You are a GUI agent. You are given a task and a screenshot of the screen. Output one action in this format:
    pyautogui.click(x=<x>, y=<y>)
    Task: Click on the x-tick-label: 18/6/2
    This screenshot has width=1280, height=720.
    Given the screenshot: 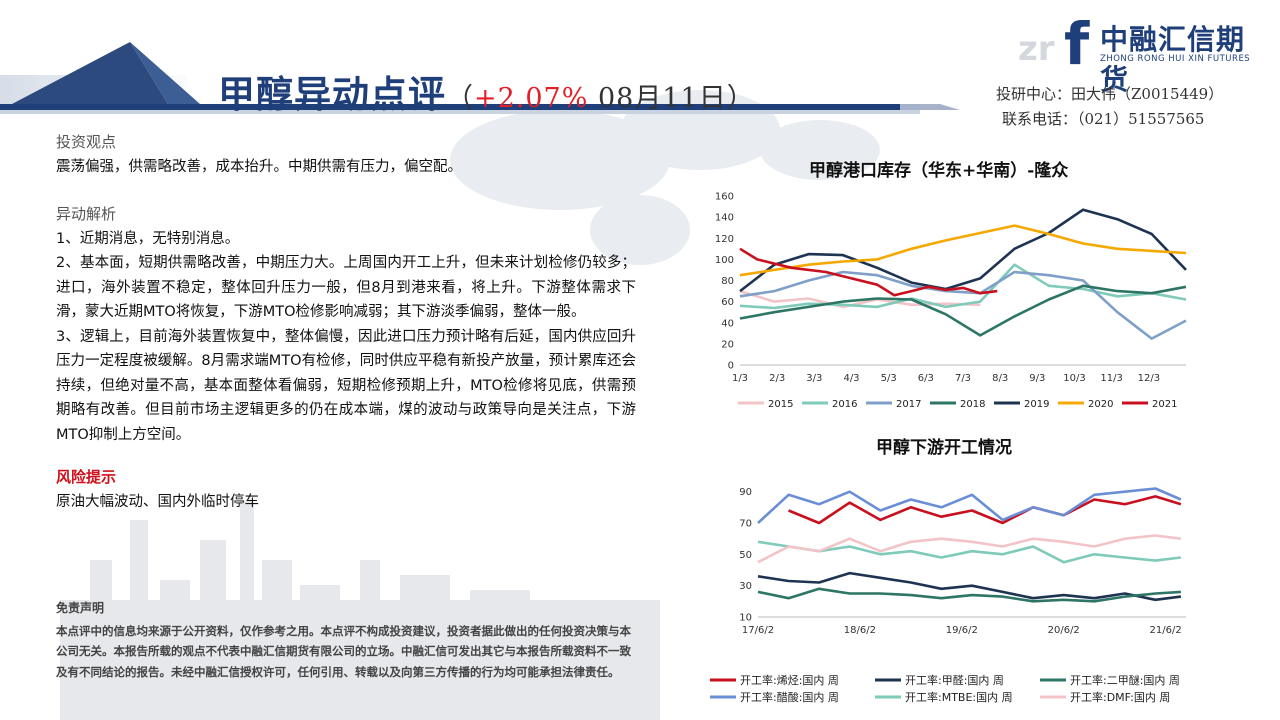 What is the action you would take?
    pyautogui.click(x=860, y=630)
    